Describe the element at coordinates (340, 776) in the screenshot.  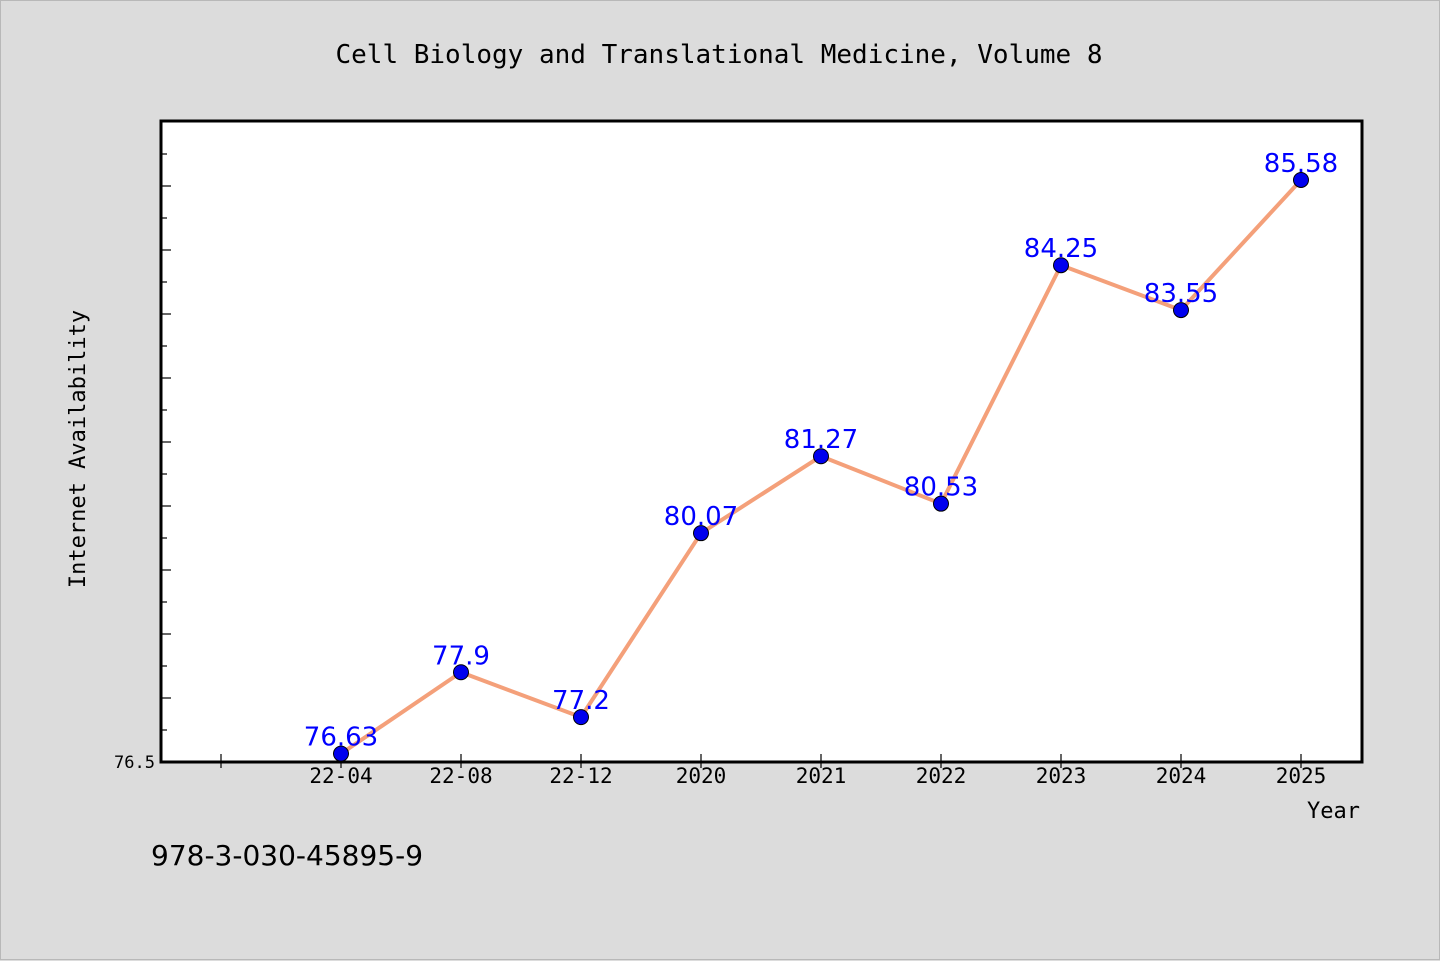
I see `x-tick-label: 22-04` at that location.